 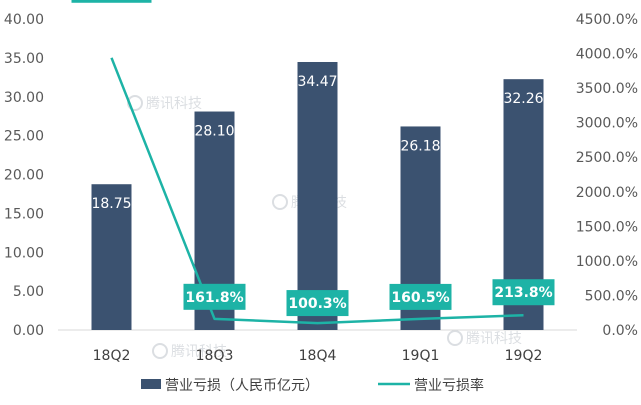 I want to click on y-left-tick-label: 20.00, so click(x=24, y=176).